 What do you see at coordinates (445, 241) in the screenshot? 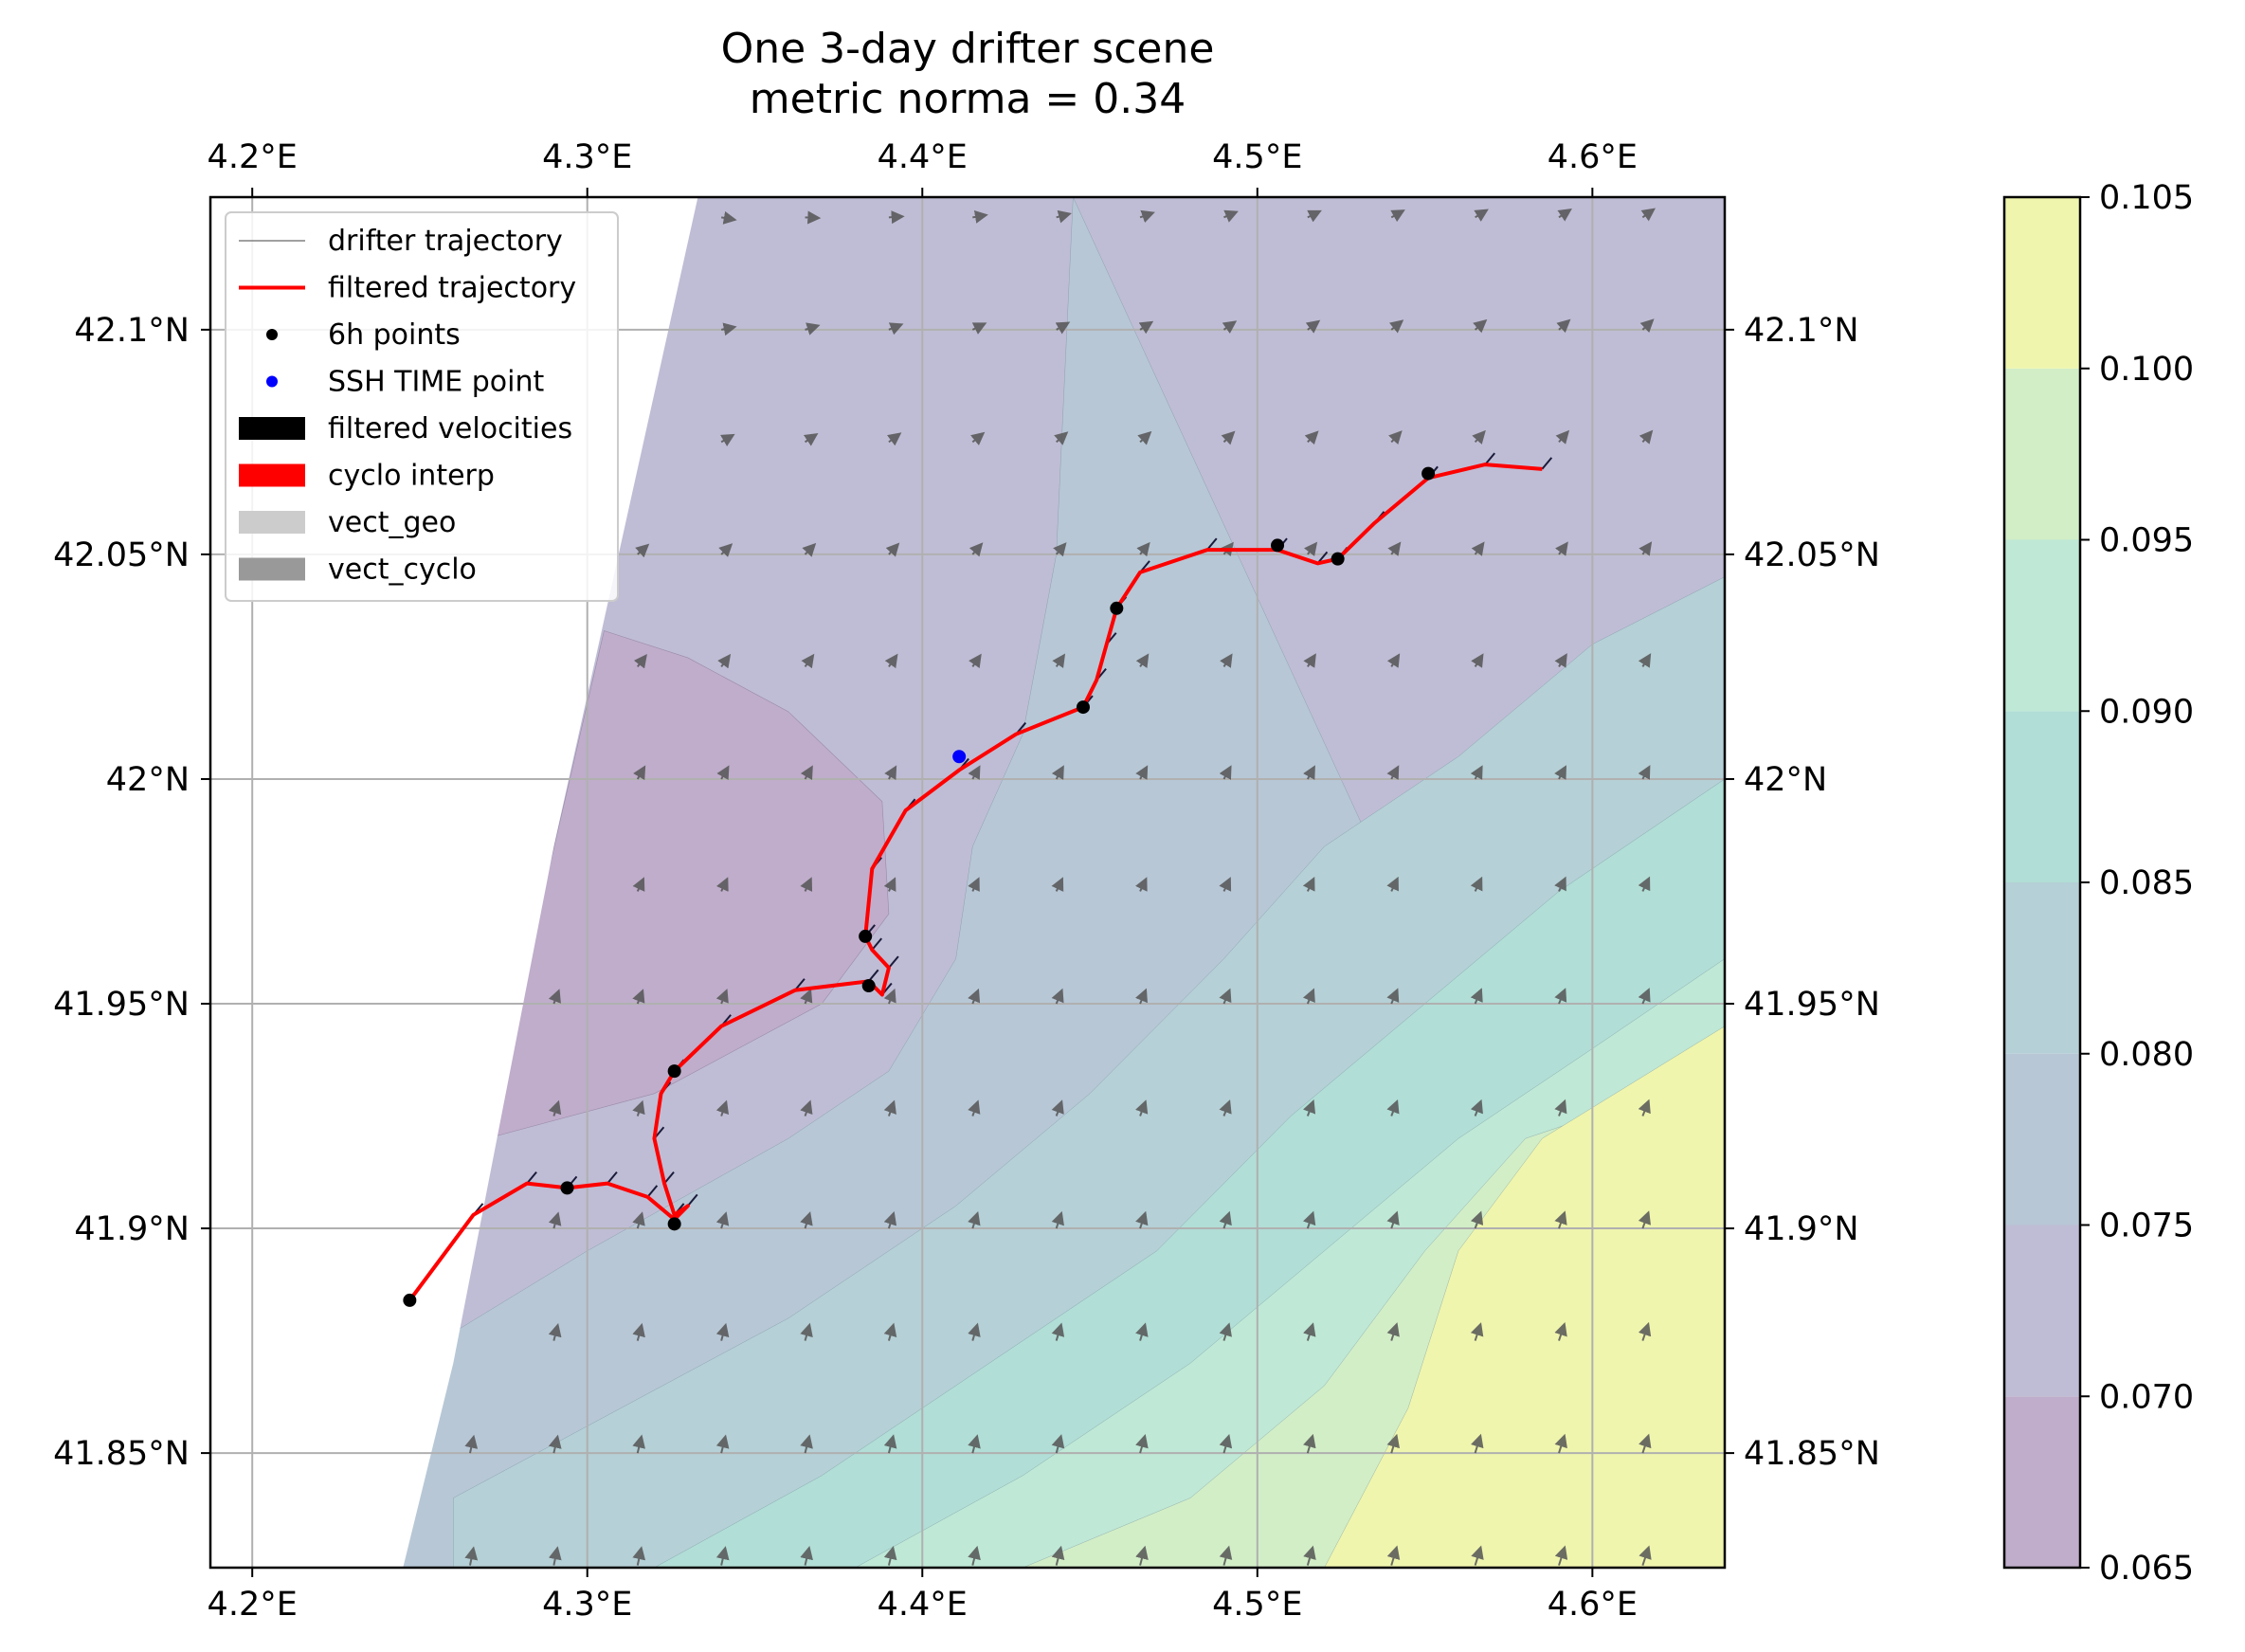
I see `legend-label-0: drifter trajectory` at bounding box center [445, 241].